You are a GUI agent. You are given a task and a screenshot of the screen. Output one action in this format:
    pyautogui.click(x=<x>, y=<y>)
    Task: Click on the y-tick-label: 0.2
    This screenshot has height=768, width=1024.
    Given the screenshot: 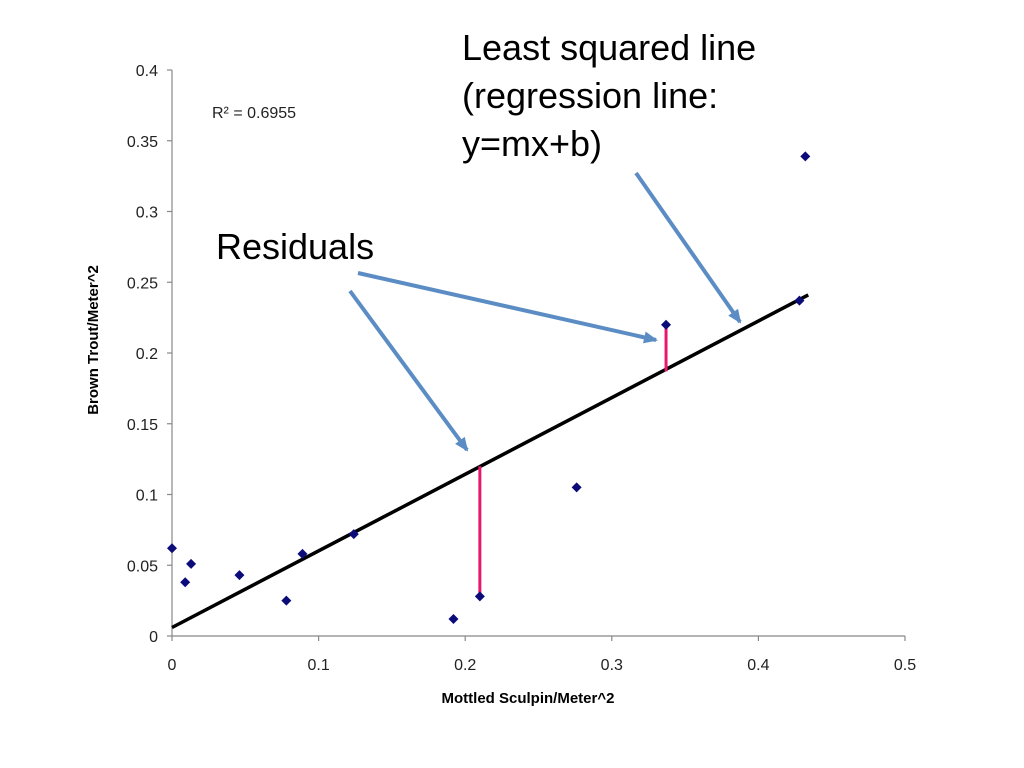 What is the action you would take?
    pyautogui.click(x=147, y=354)
    